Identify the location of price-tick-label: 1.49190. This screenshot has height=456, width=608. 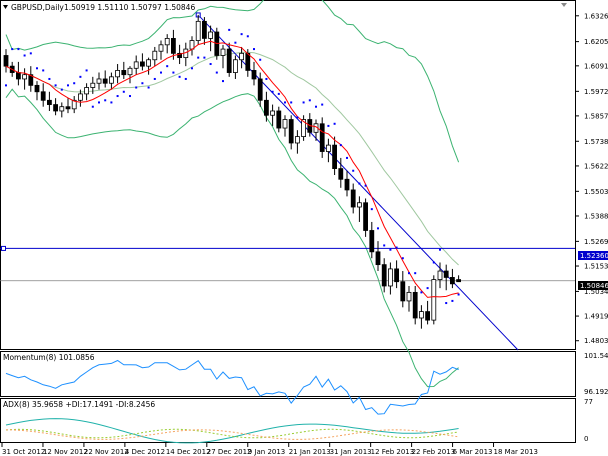
(596, 317).